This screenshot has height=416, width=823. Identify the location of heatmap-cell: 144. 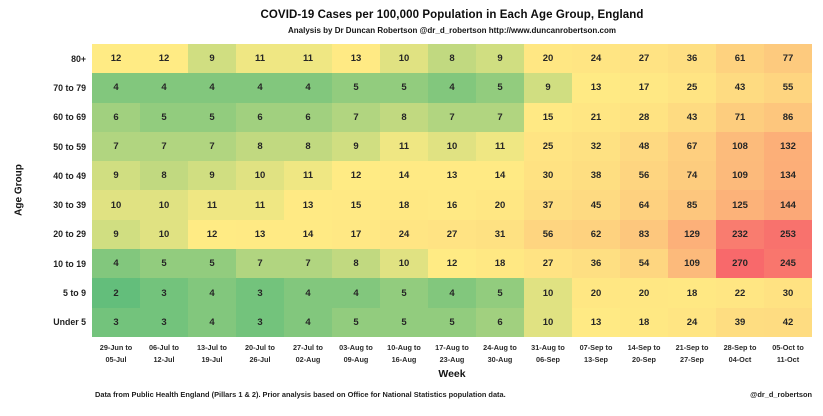
(788, 205).